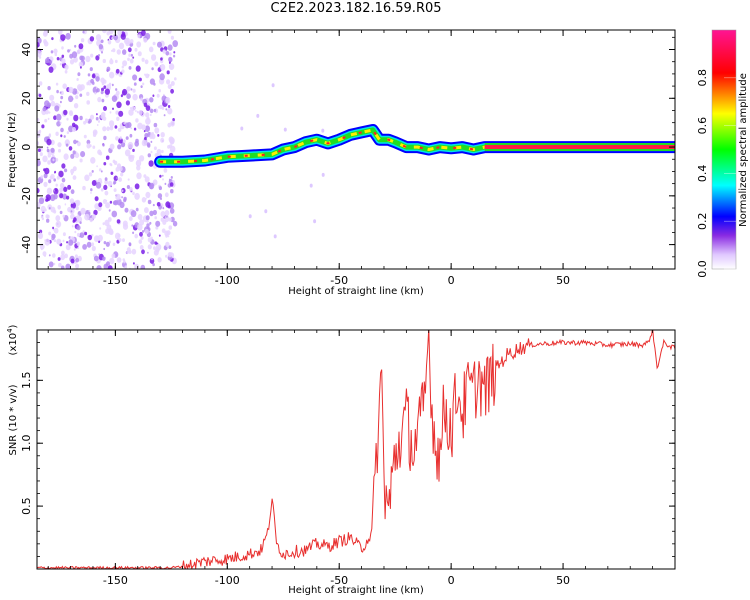  Describe the element at coordinates (26, 505) in the screenshot. I see `y-tick-label: 0.5` at that location.